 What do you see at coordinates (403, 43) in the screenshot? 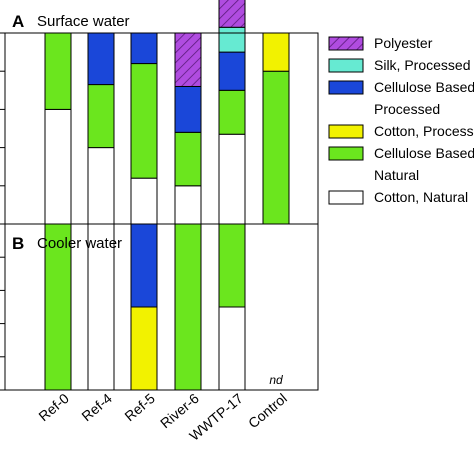
I see `legend-label: Polyester` at bounding box center [403, 43].